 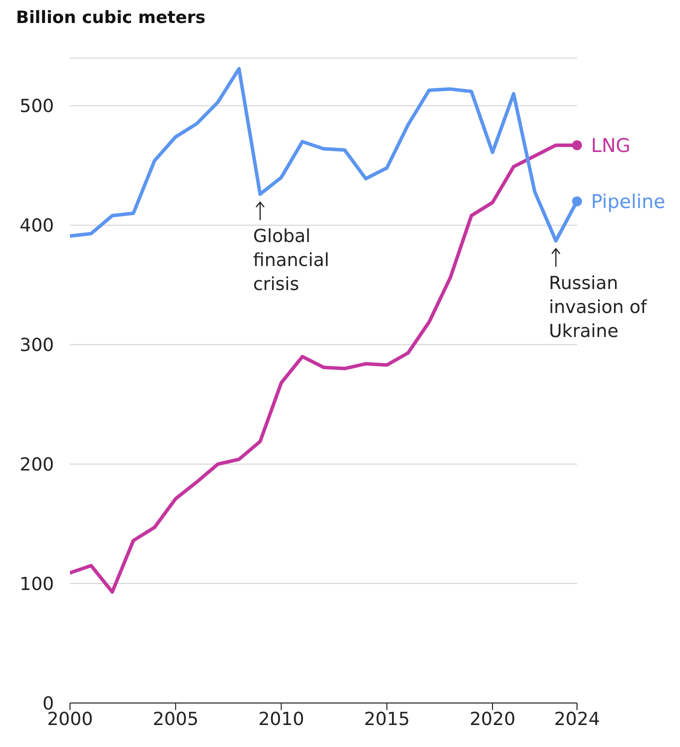 I want to click on x-tick-label: 2000, so click(x=70, y=719).